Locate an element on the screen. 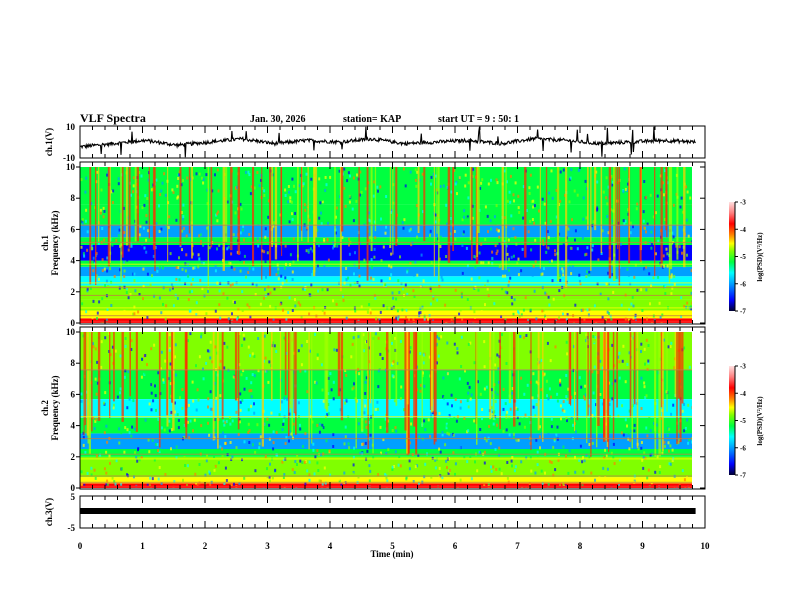 The width and height of the screenshot is (792, 612). x-tick-label: 5 is located at coordinates (392, 546).